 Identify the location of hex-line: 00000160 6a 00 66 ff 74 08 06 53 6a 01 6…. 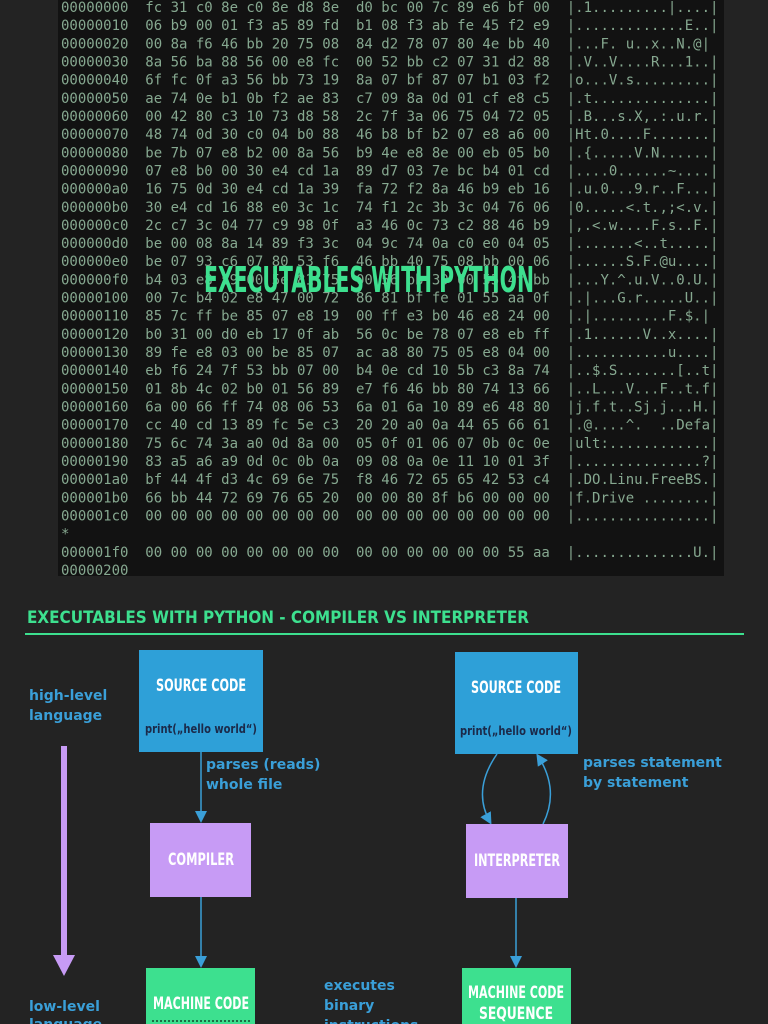
(389, 408).